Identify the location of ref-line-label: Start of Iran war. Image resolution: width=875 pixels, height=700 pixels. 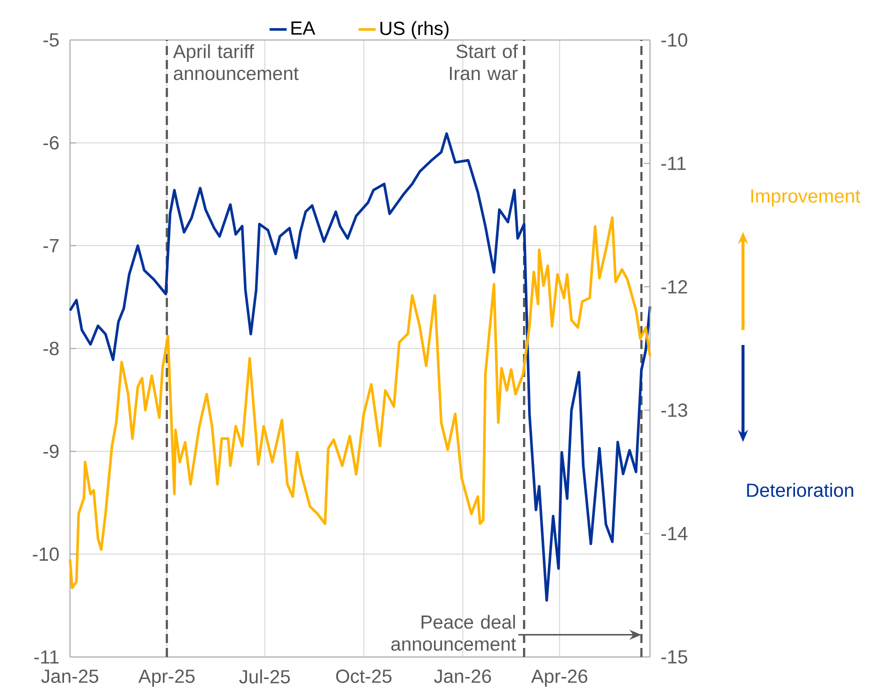
(484, 62).